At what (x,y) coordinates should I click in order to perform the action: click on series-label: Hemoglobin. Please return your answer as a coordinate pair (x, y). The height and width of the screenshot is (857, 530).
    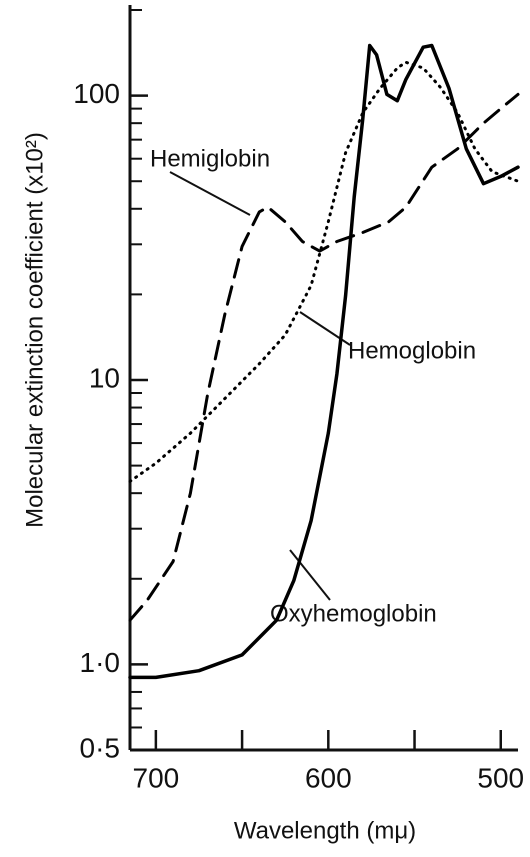
    Looking at the image, I should click on (412, 350).